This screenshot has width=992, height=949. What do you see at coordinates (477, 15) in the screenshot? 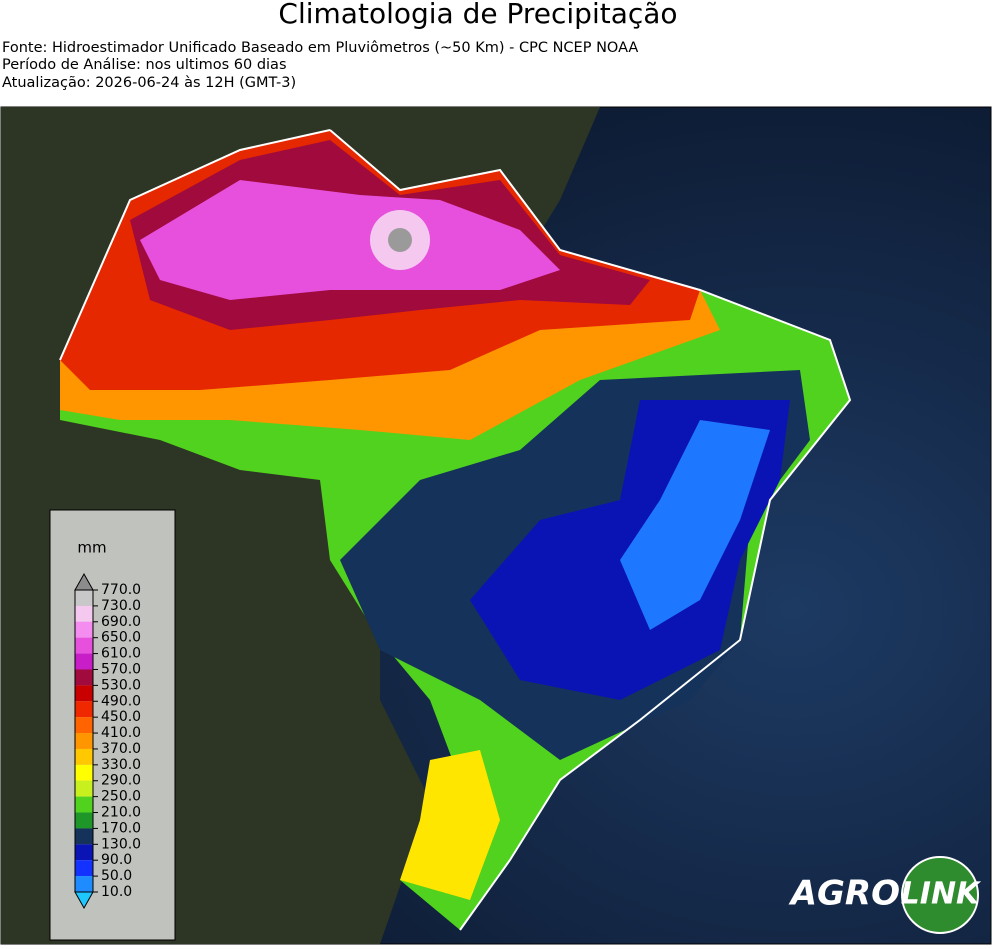
I see `title: Climatologia de Precipitação` at bounding box center [477, 15].